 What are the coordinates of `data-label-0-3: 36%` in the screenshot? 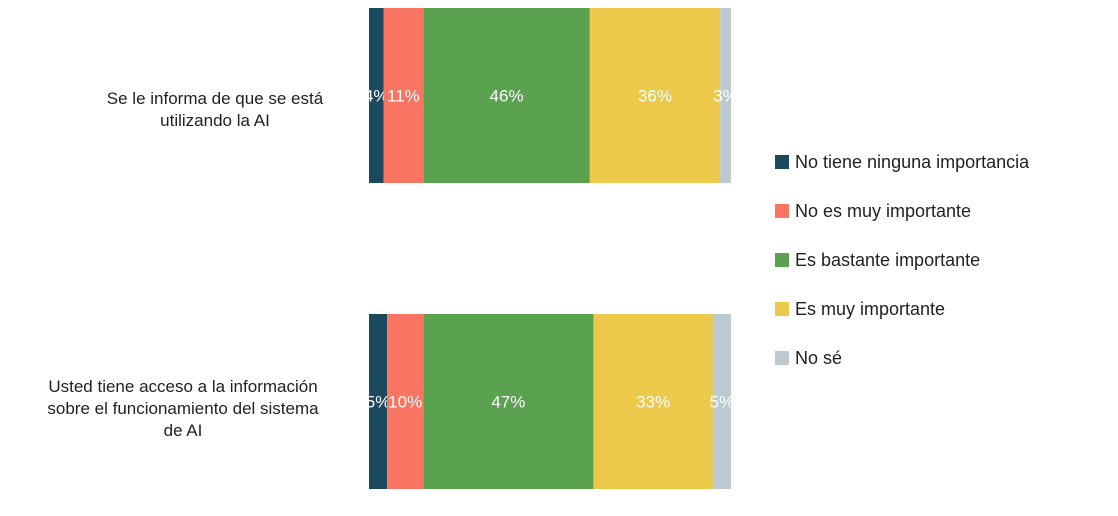 It's located at (655, 96).